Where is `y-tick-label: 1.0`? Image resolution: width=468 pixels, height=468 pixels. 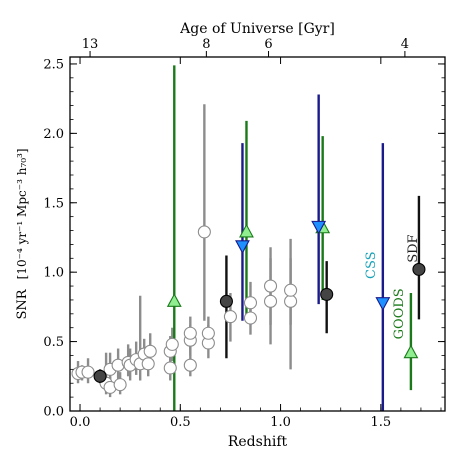 y-tick-label: 1.0 is located at coordinates (53, 273).